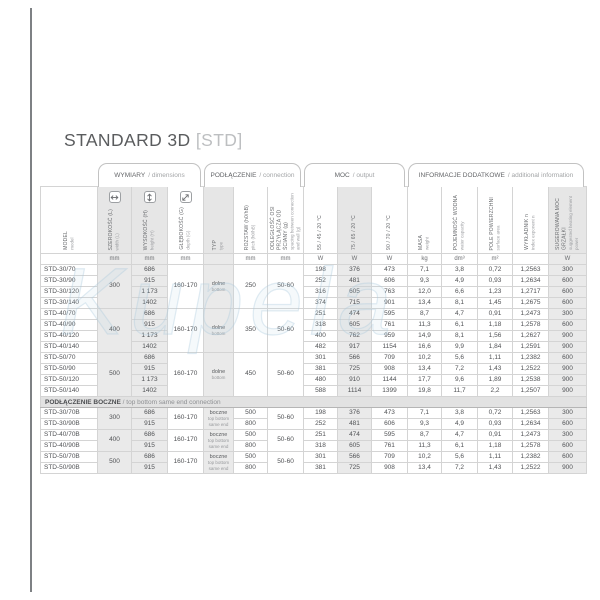  Describe the element at coordinates (279, 228) in the screenshot. I see `column-label: ODLEGŁOŚĆ OSI PRZYŁĄCZA OD ŚCIANY (g)` at that location.